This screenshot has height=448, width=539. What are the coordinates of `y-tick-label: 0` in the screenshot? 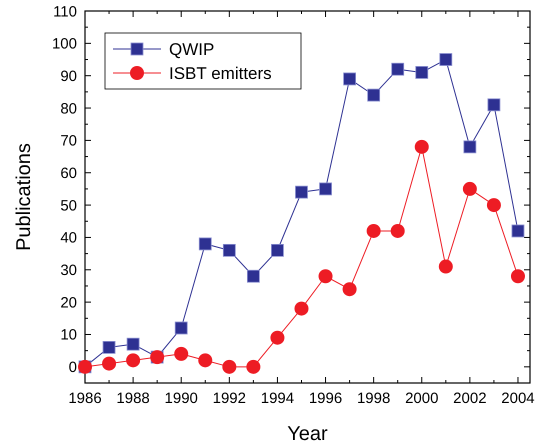 It's located at (72, 367).